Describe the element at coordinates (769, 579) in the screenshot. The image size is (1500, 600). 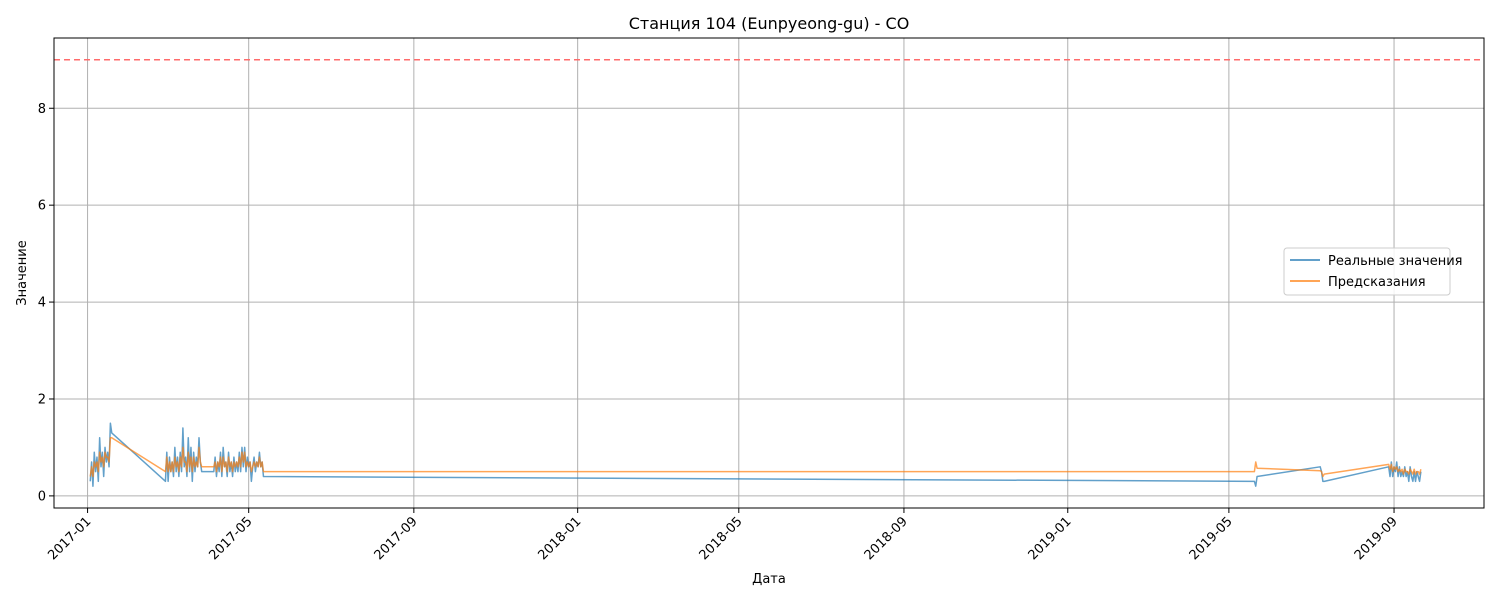
I see `x-axis-label: Дата` at that location.